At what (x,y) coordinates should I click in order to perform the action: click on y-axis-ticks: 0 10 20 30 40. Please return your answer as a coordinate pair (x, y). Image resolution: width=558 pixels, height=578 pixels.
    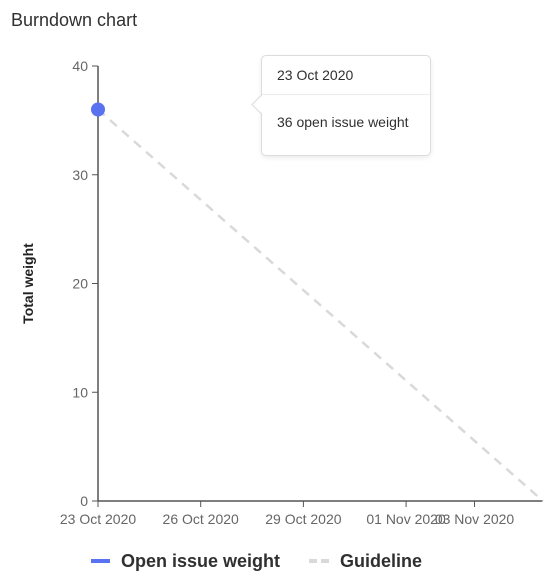
    Looking at the image, I should click on (85, 283).